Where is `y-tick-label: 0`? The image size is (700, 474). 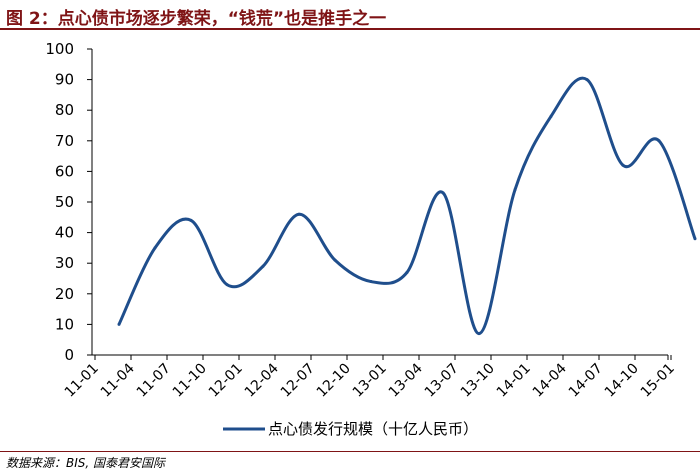 y-tick-label: 0 is located at coordinates (69, 355).